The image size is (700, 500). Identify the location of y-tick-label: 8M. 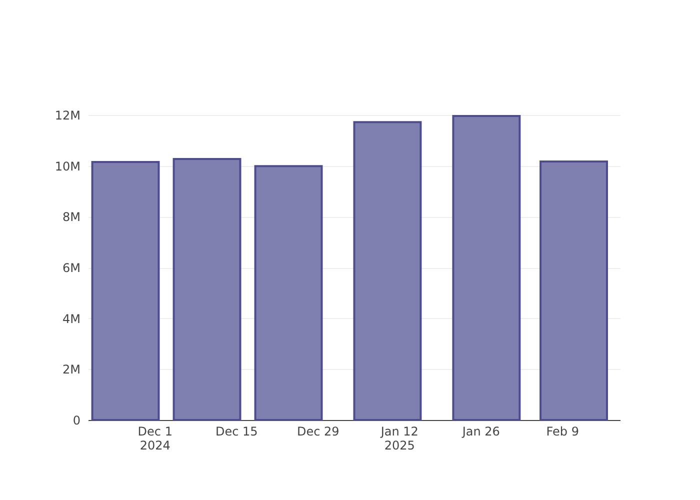
(71, 217).